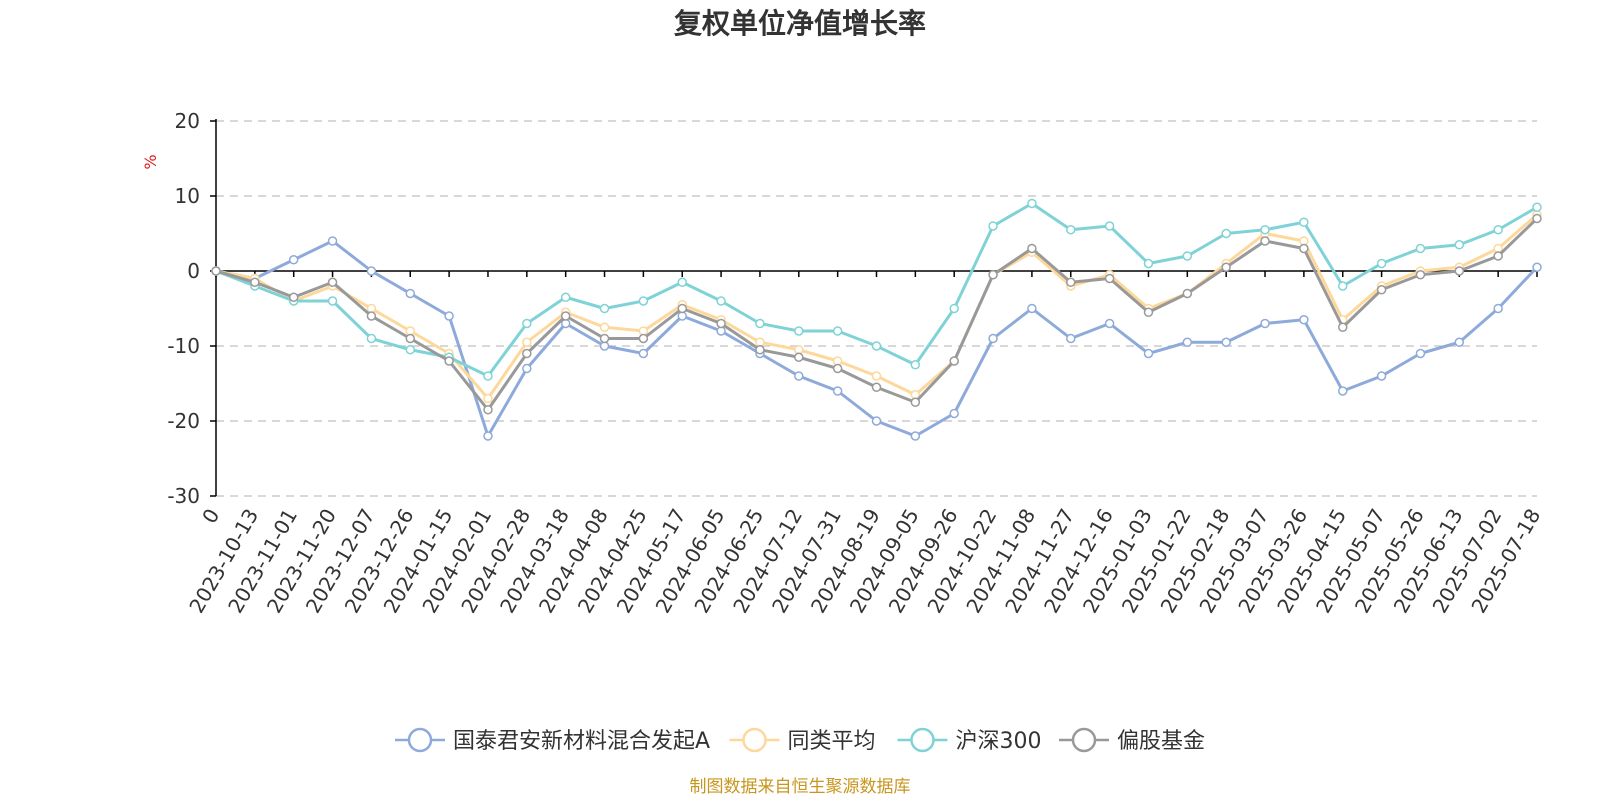  Describe the element at coordinates (183, 346) in the screenshot. I see `y-tick-label: -10` at that location.